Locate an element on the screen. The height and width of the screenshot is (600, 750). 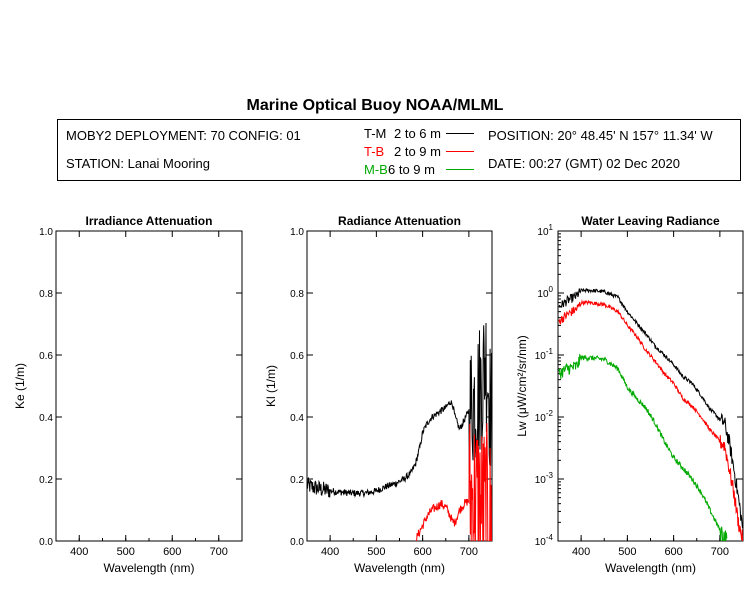
deployment-label: MOBY2 DEPLOYMENT: 70 CONFIG: 01 is located at coordinates (183, 135).